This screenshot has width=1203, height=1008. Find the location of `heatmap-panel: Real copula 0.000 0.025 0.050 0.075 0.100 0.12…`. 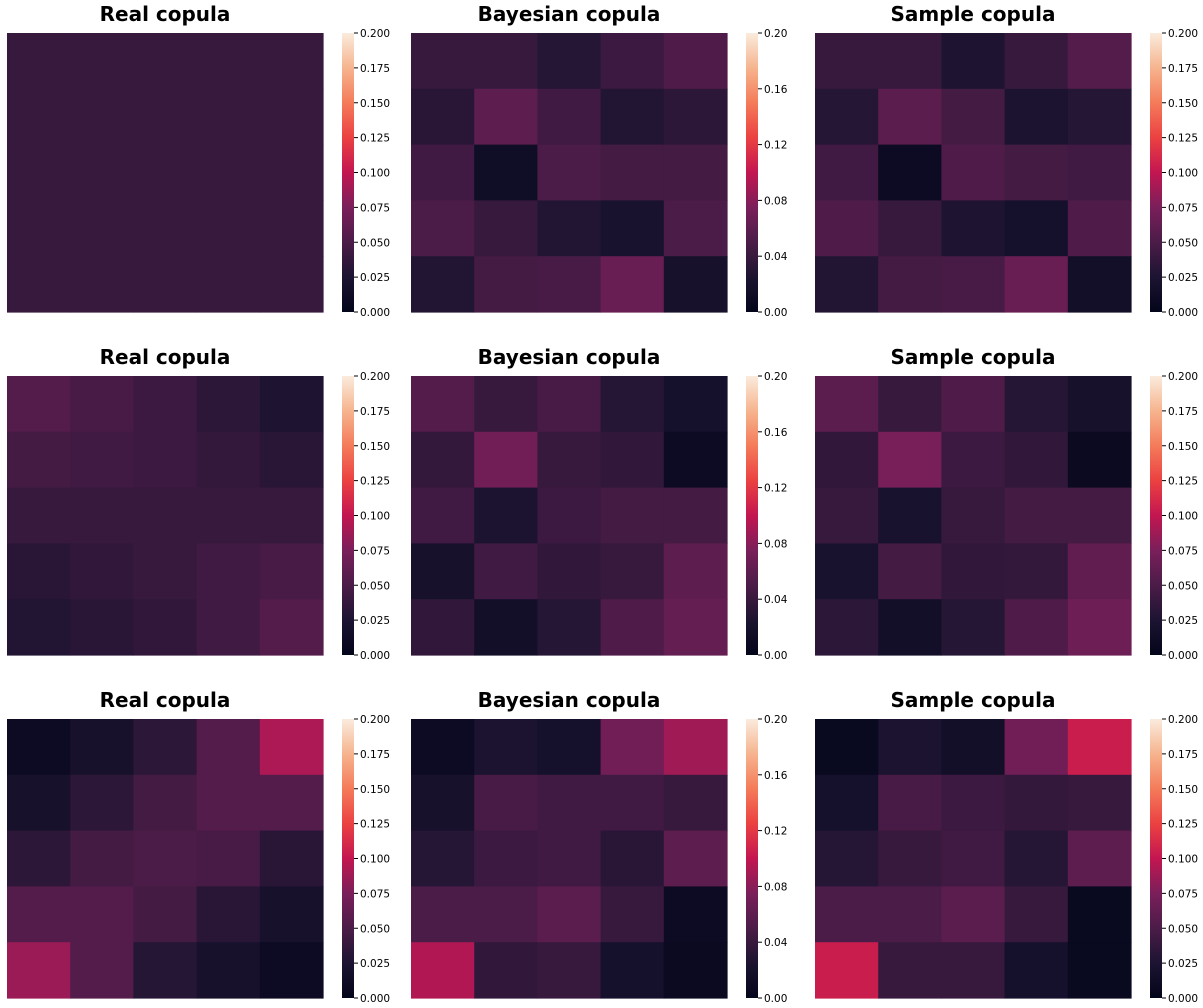

heatmap-panel: Real copula 0.000 0.025 0.050 0.075 0.100 0.12… is located at coordinates (198, 846).